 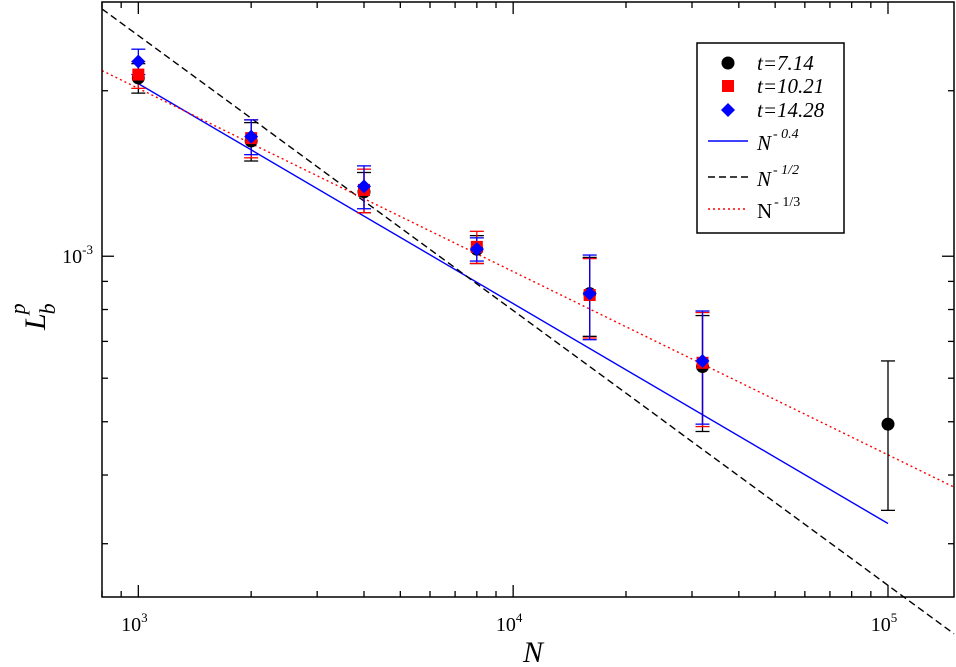 What do you see at coordinates (476, 249) in the screenshot?
I see `data-point-s2-p3` at bounding box center [476, 249].